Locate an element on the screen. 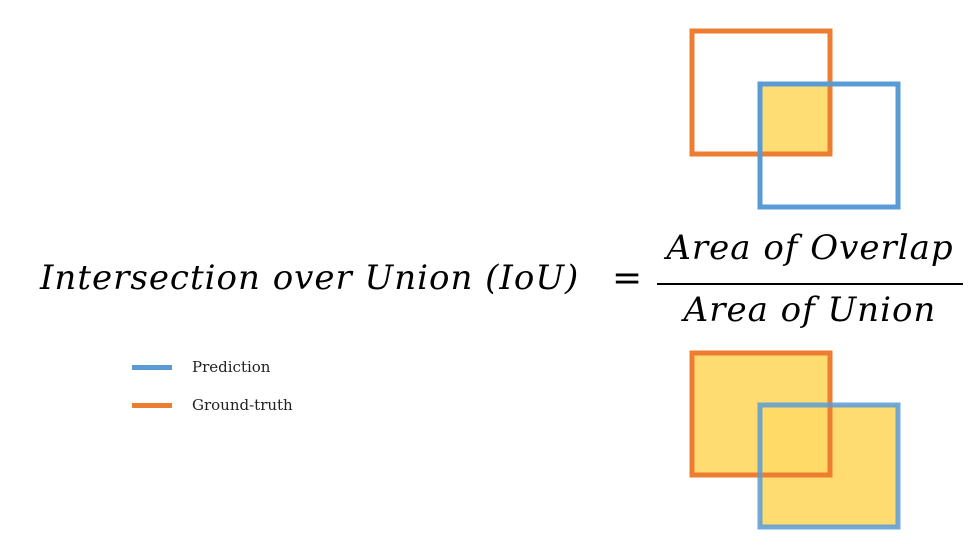 Image resolution: width=976 pixels, height=547 pixels. legend: Prediction Ground-truth is located at coordinates (212, 393).